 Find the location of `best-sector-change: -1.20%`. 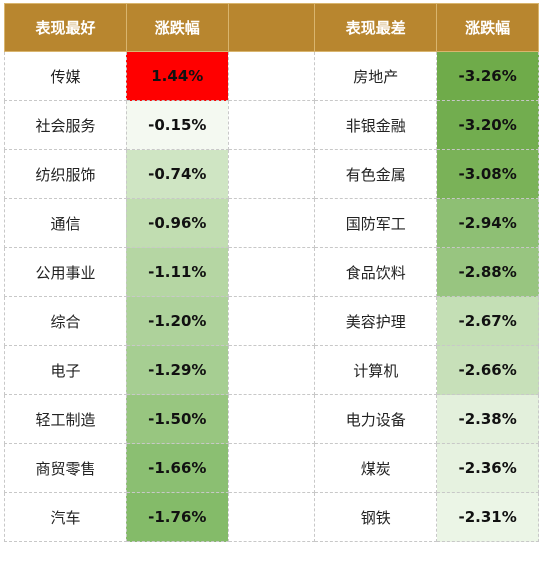

best-sector-change: -1.20% is located at coordinates (177, 321).